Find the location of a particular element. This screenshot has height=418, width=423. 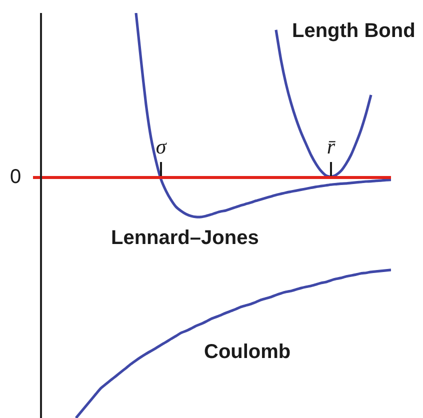

x-tick-label: σ is located at coordinates (162, 146).